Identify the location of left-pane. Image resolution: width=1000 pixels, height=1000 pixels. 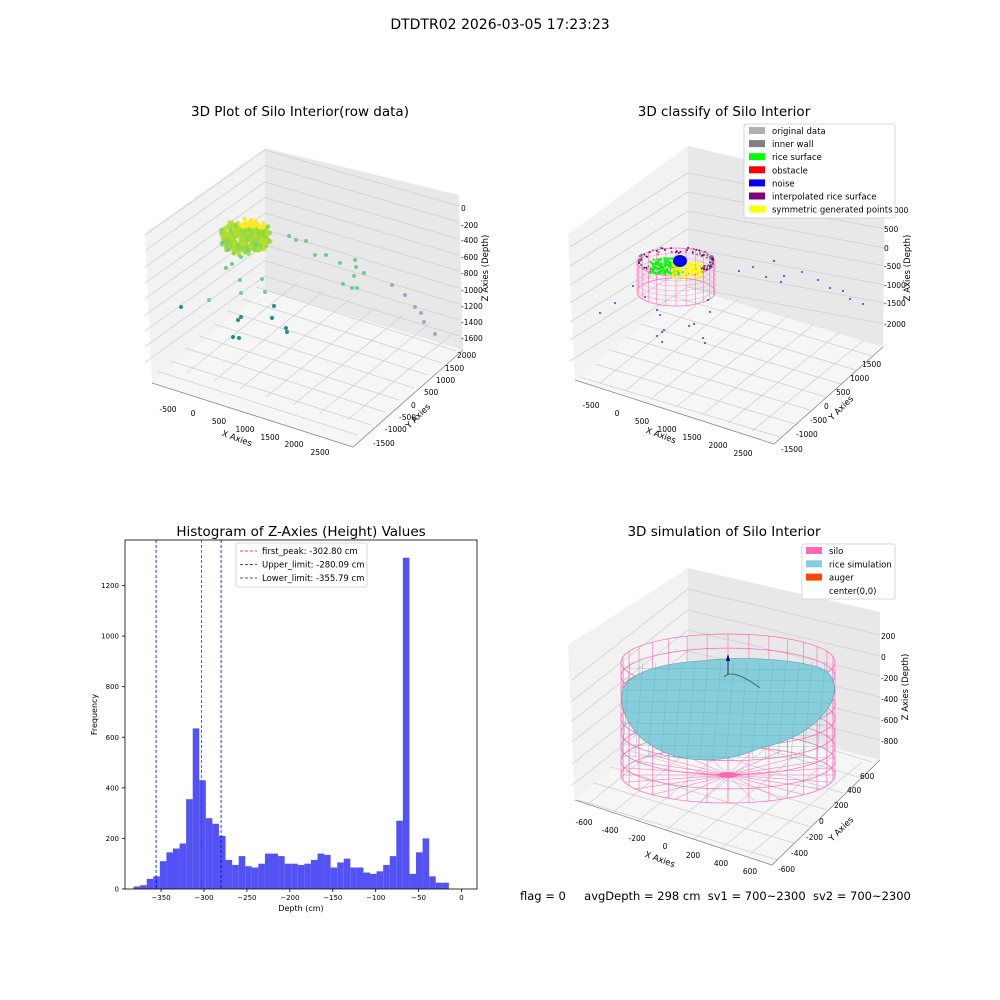
(205, 265).